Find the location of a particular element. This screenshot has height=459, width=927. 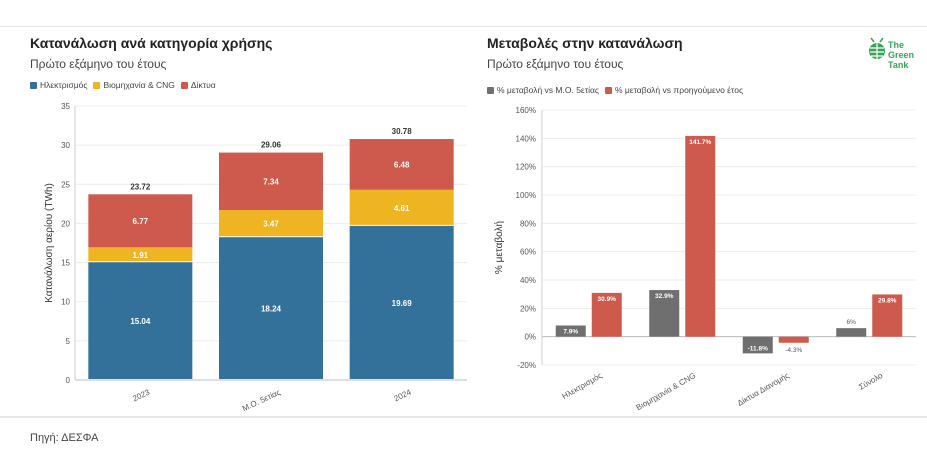

bar-value-label: 3.47 is located at coordinates (271, 224).